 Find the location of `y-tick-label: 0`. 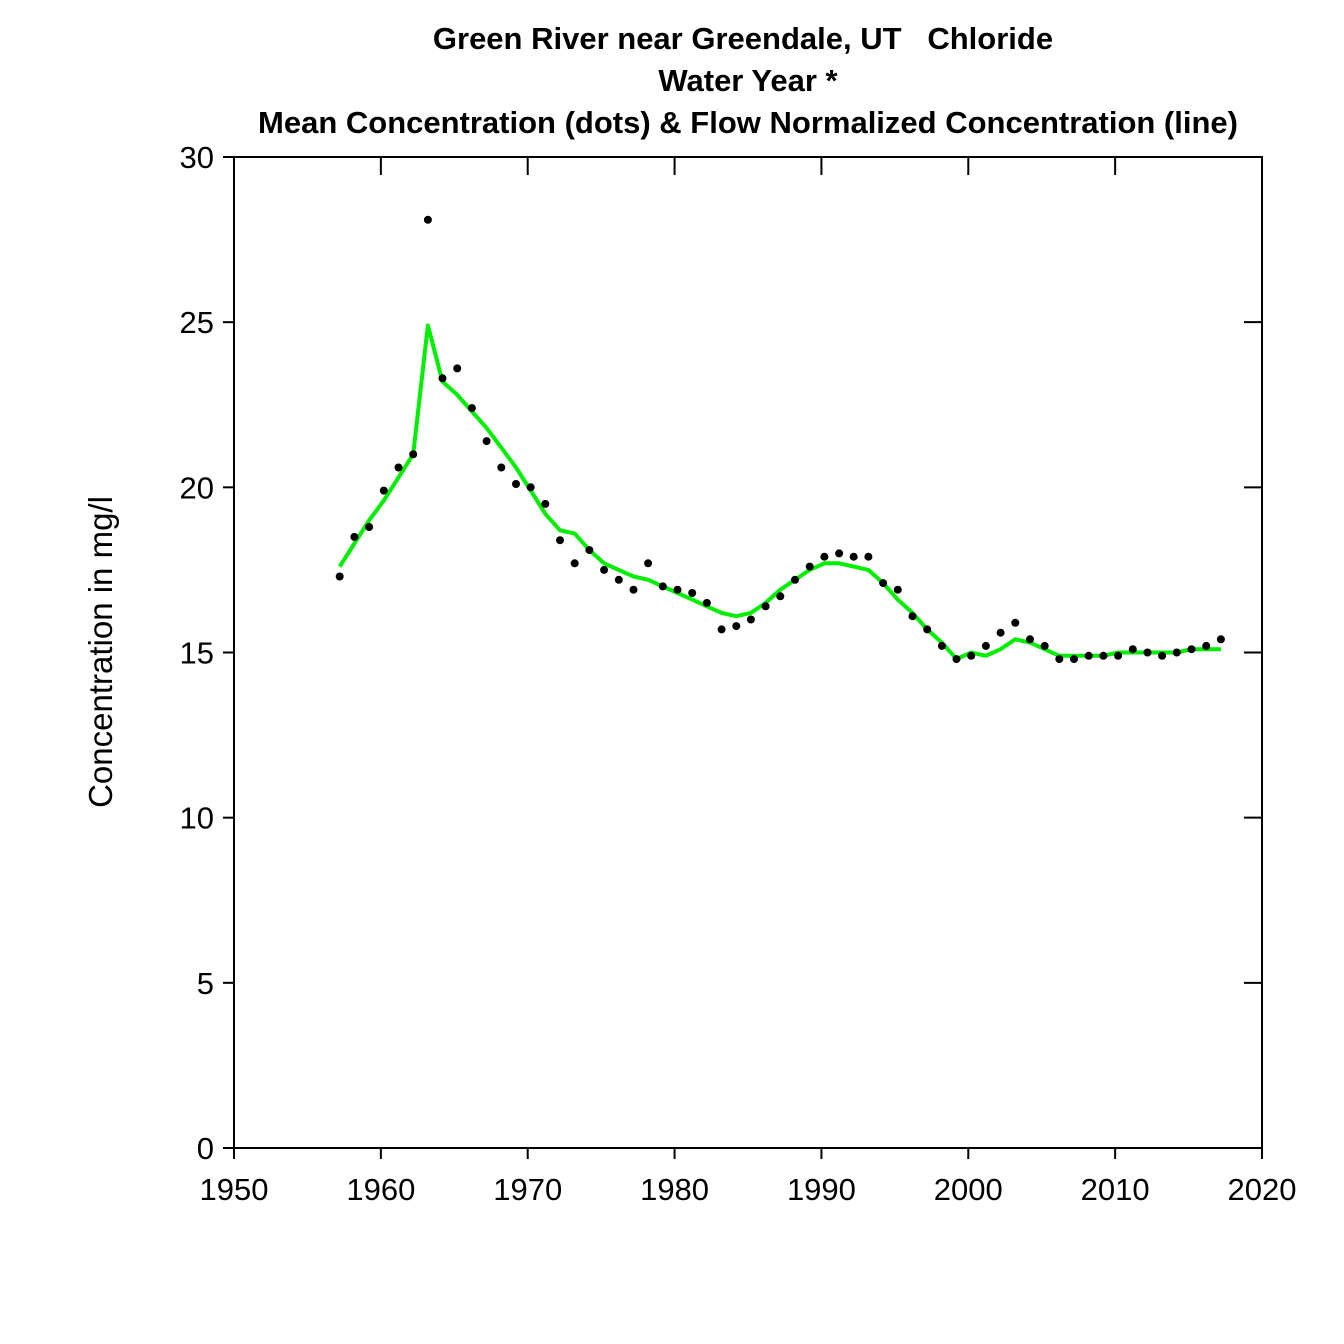

y-tick-label: 0 is located at coordinates (205, 1148).